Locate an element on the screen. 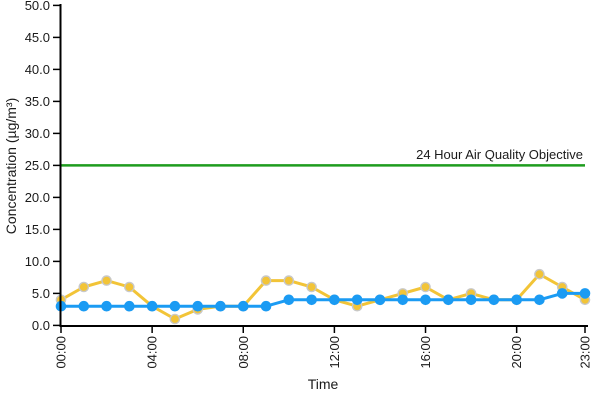 Image resolution: width=600 pixels, height=400 pixels. y-tick-label: 35.0 is located at coordinates (37, 101).